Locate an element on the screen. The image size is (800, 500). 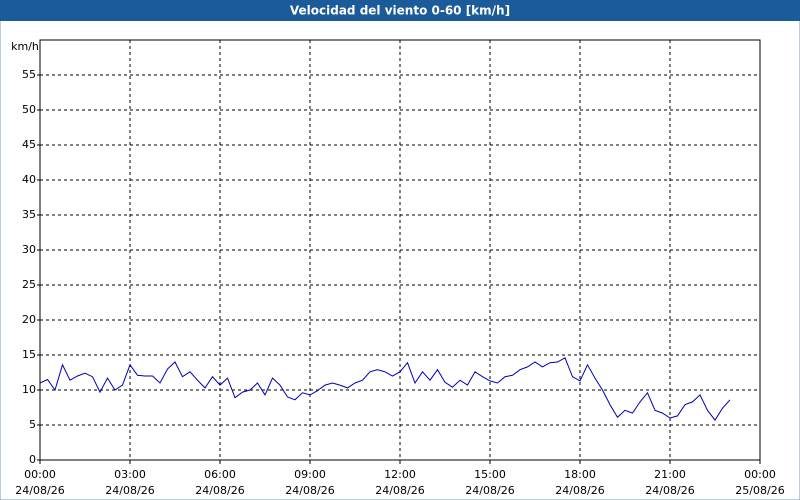
chart-title: Velocidad del viento 0-60 [km/h] is located at coordinates (400, 11).